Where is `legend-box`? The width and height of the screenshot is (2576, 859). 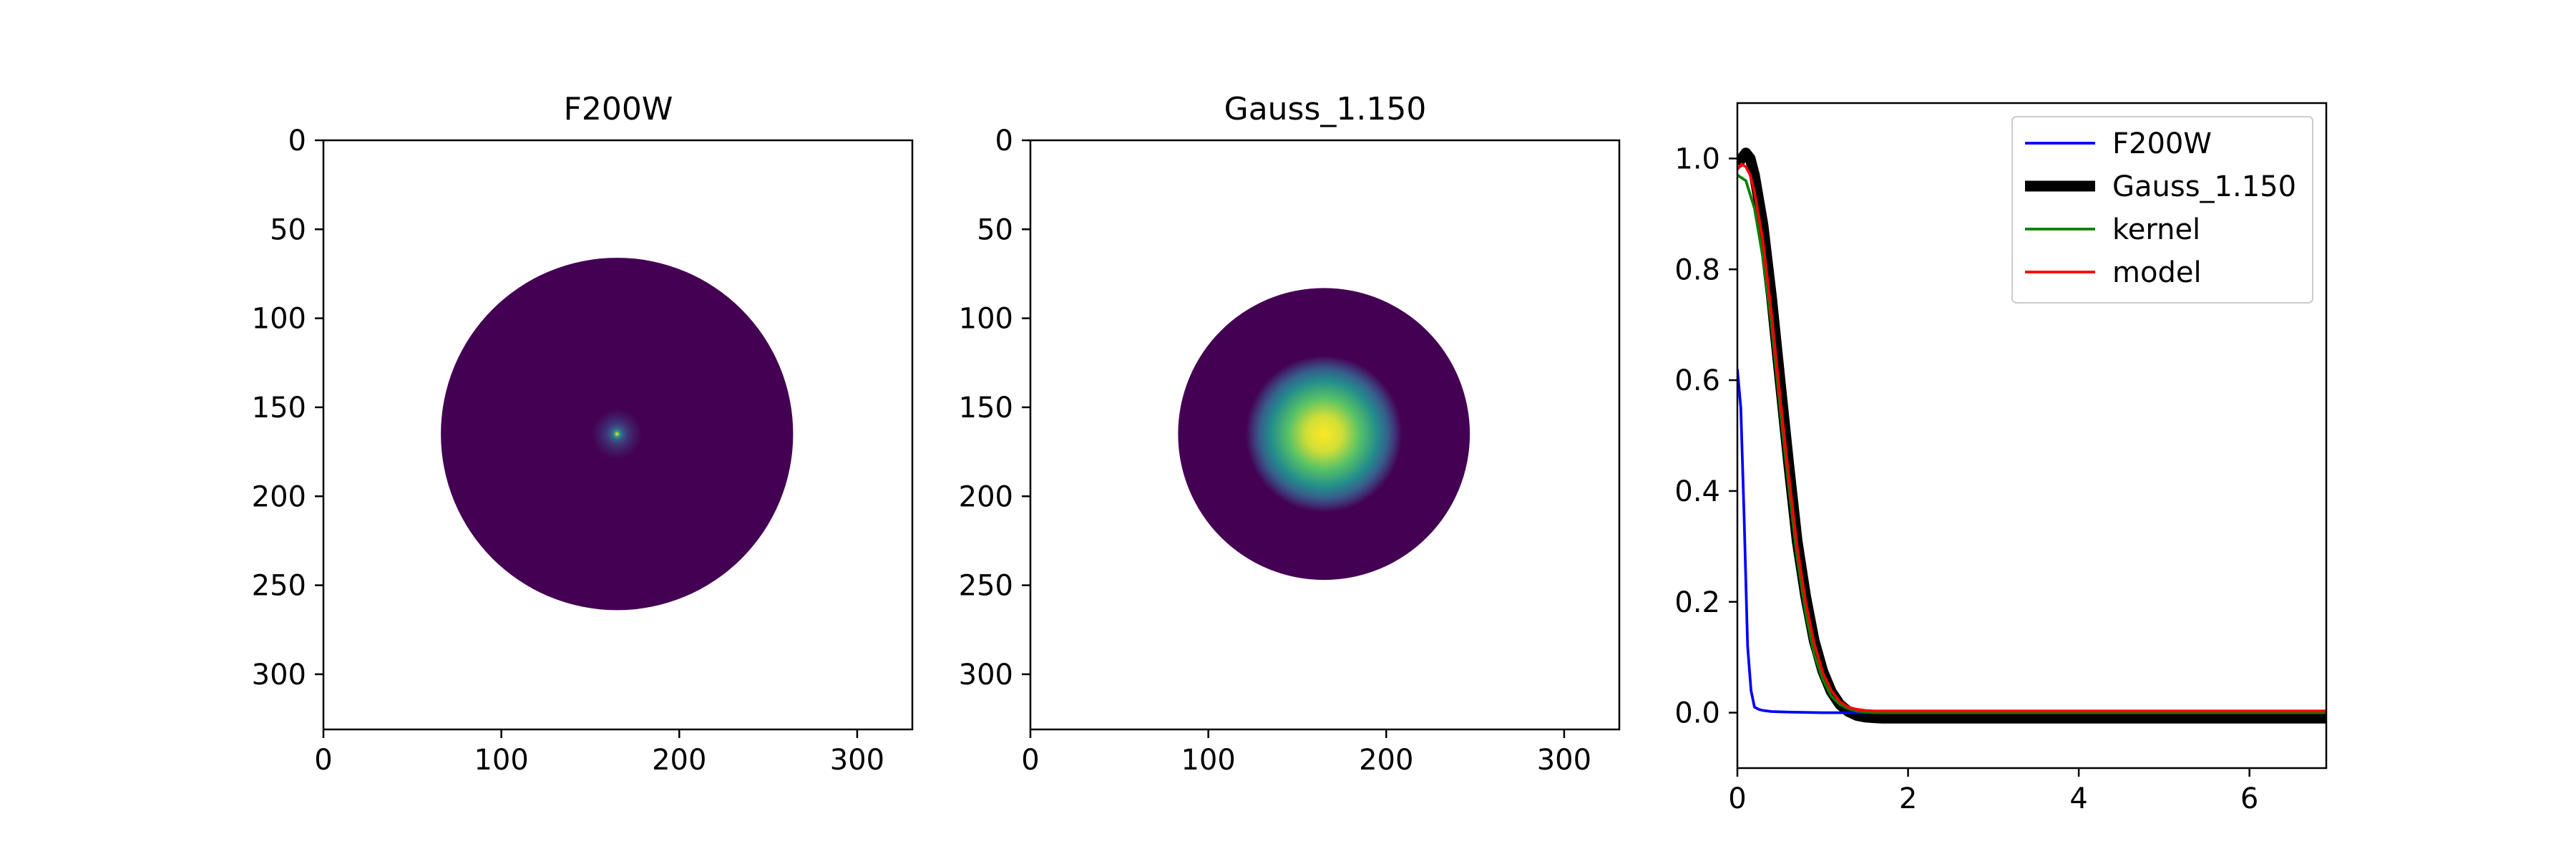
legend-box is located at coordinates (2162, 210).